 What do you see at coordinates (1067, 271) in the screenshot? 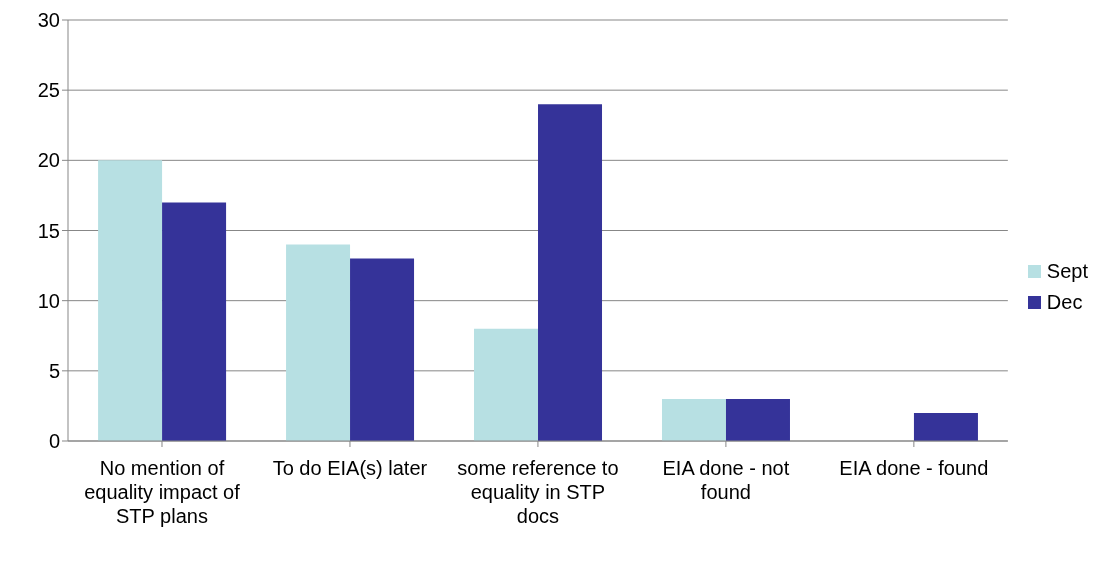
I see `legend-label: Sept` at bounding box center [1067, 271].